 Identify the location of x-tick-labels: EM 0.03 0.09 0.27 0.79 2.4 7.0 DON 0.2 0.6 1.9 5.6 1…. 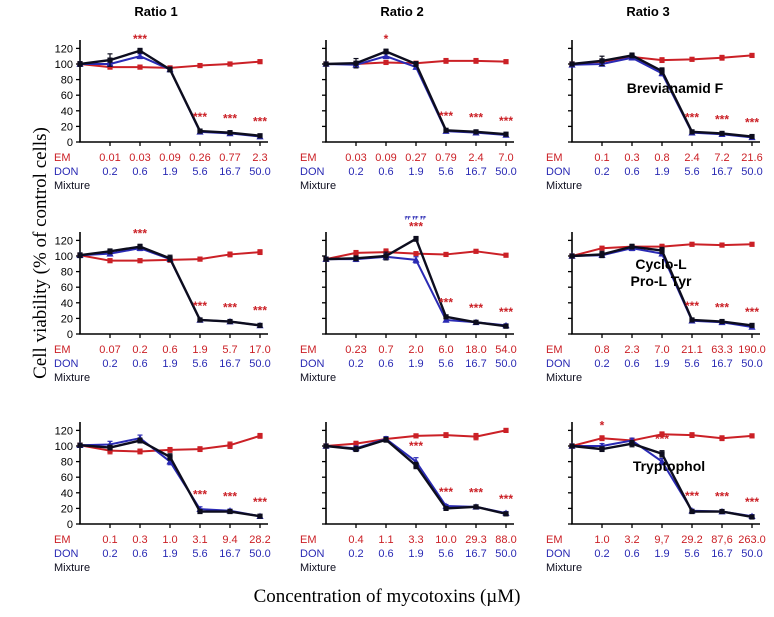
(403, 174).